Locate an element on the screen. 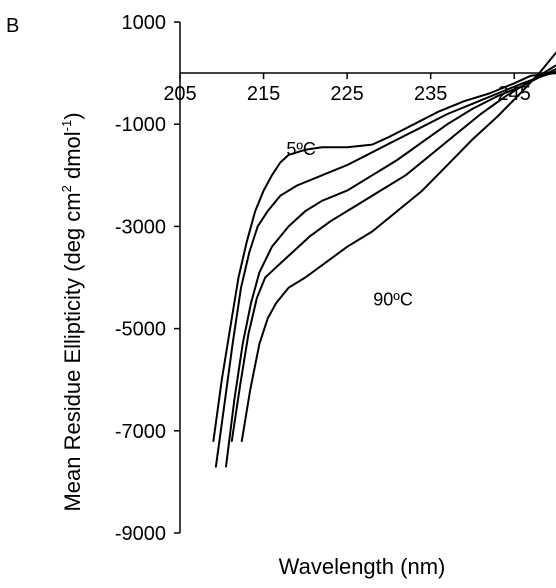 The image size is (556, 588). x-axis-title: Wavelength (nm) is located at coordinates (362, 566).